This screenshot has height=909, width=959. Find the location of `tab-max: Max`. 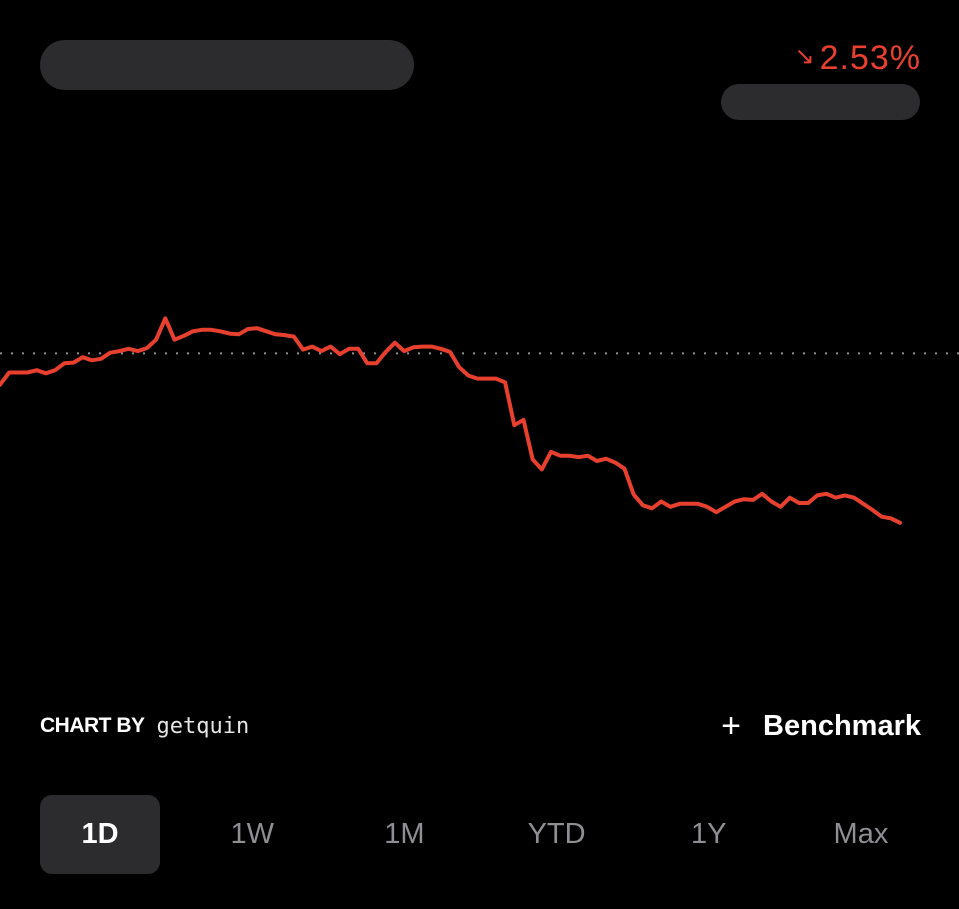

tab-max: Max is located at coordinates (861, 834).